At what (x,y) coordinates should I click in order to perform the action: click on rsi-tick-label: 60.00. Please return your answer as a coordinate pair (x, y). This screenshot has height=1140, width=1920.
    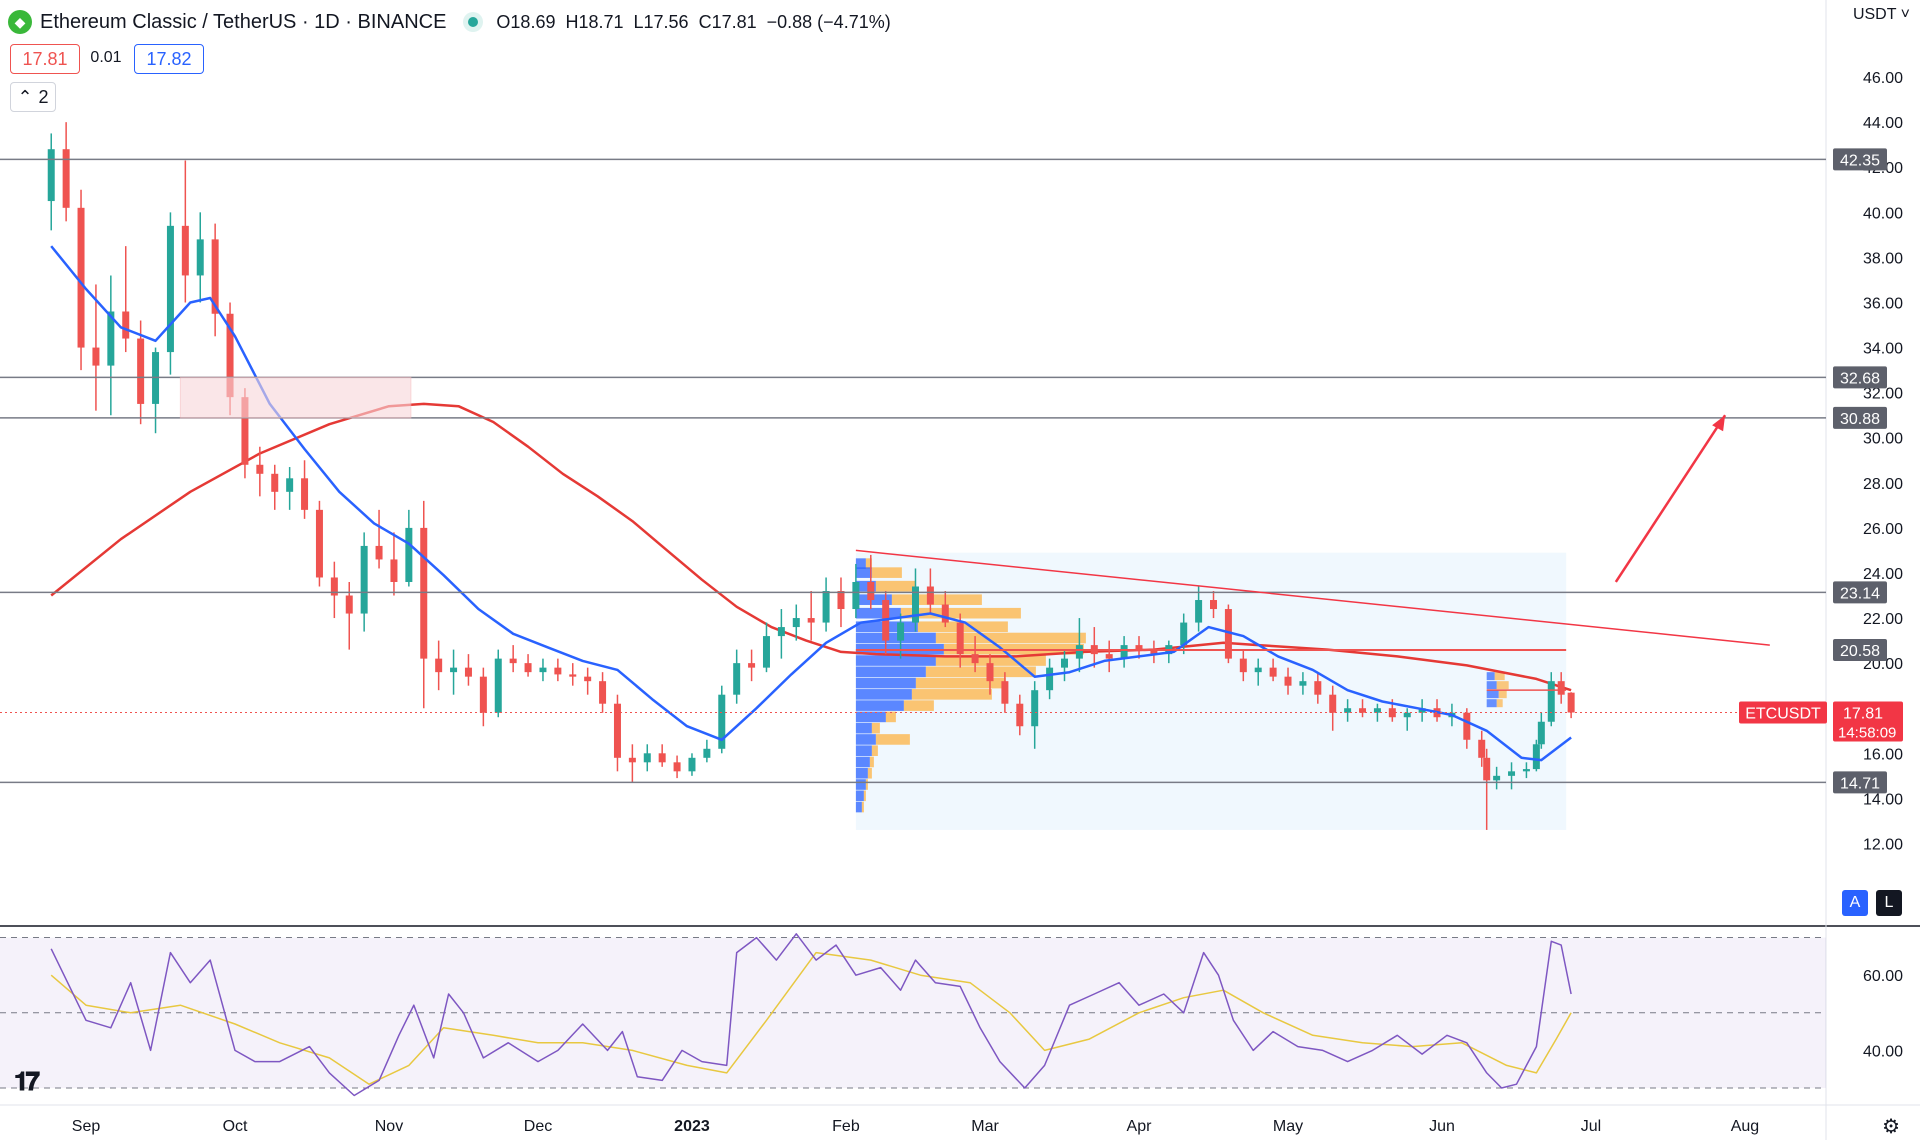
    Looking at the image, I should click on (1883, 976).